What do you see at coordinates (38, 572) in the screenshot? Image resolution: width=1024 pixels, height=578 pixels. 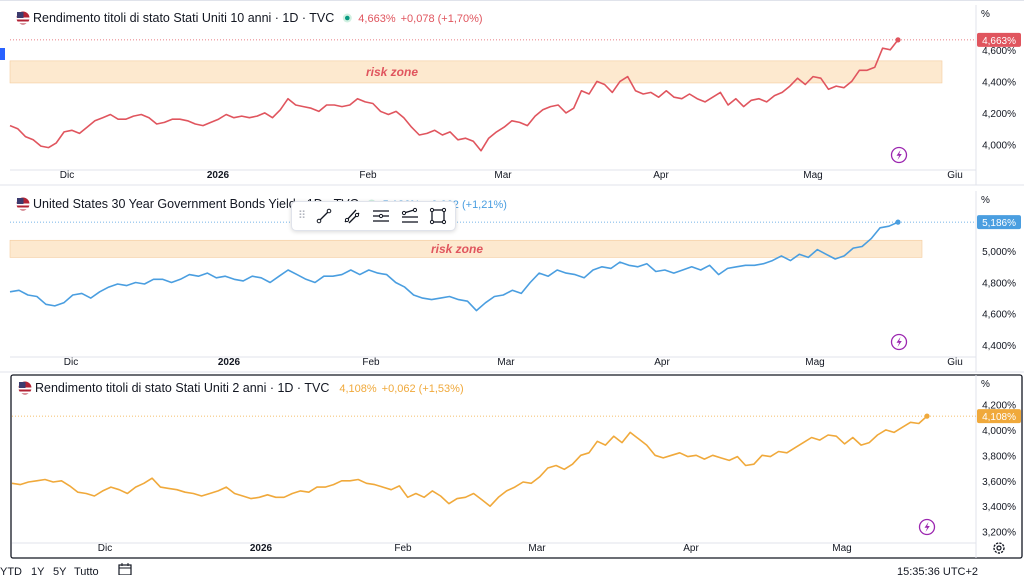 I see `range-1y-button: 1Y` at bounding box center [38, 572].